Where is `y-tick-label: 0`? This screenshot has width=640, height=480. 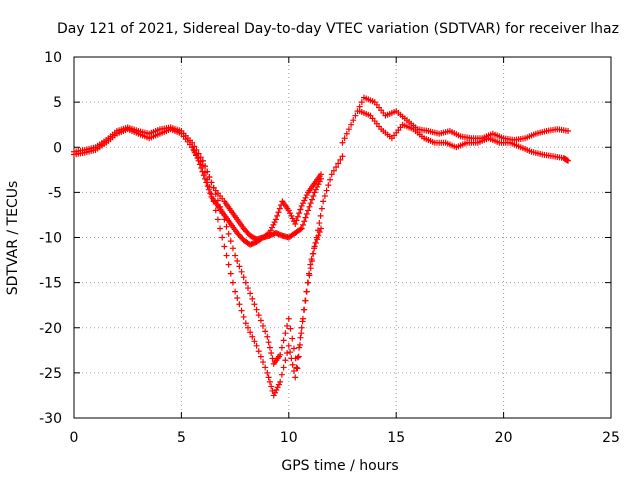
y-tick-label: 0 is located at coordinates (57, 148).